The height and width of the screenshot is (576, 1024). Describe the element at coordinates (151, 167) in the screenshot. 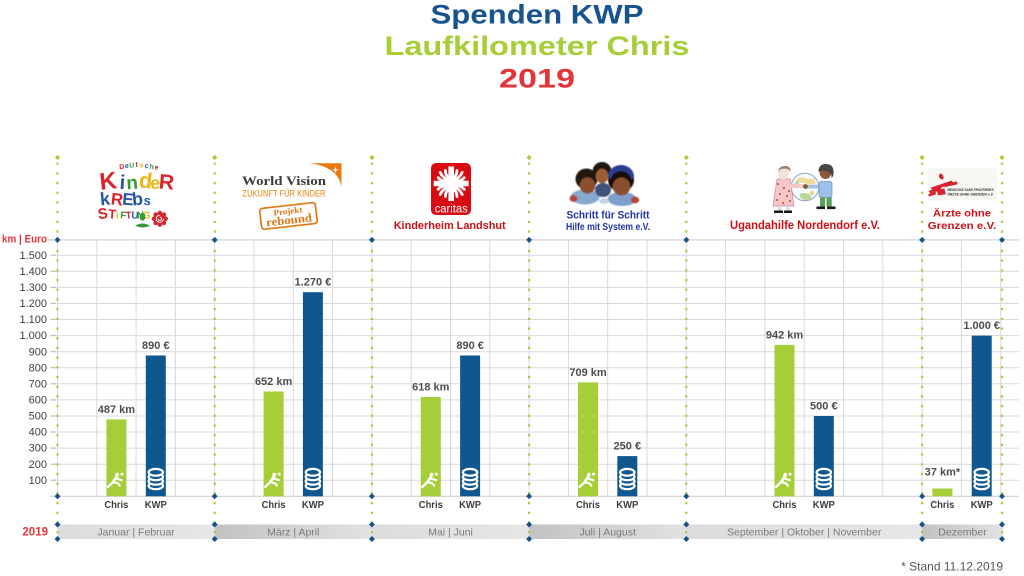

I see `svg-text: h` at that location.